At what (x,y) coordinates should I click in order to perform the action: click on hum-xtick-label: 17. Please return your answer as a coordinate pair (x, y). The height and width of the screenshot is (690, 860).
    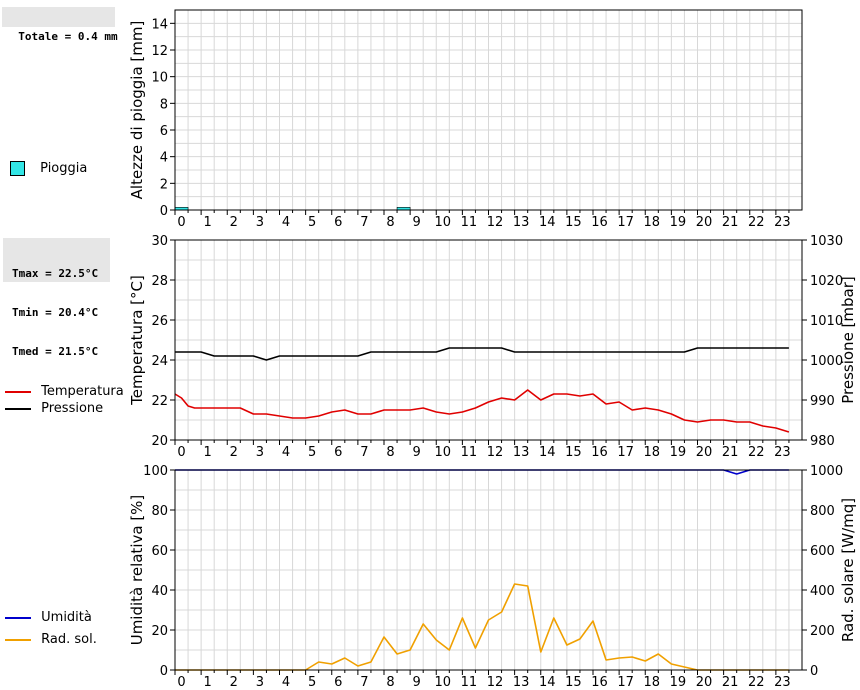
    Looking at the image, I should click on (625, 682).